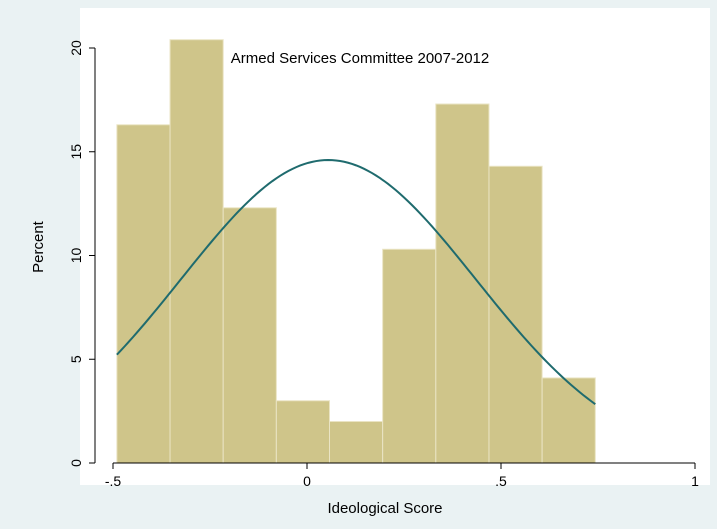  Describe the element at coordinates (501, 481) in the screenshot. I see `x-tick-label: .5` at that location.